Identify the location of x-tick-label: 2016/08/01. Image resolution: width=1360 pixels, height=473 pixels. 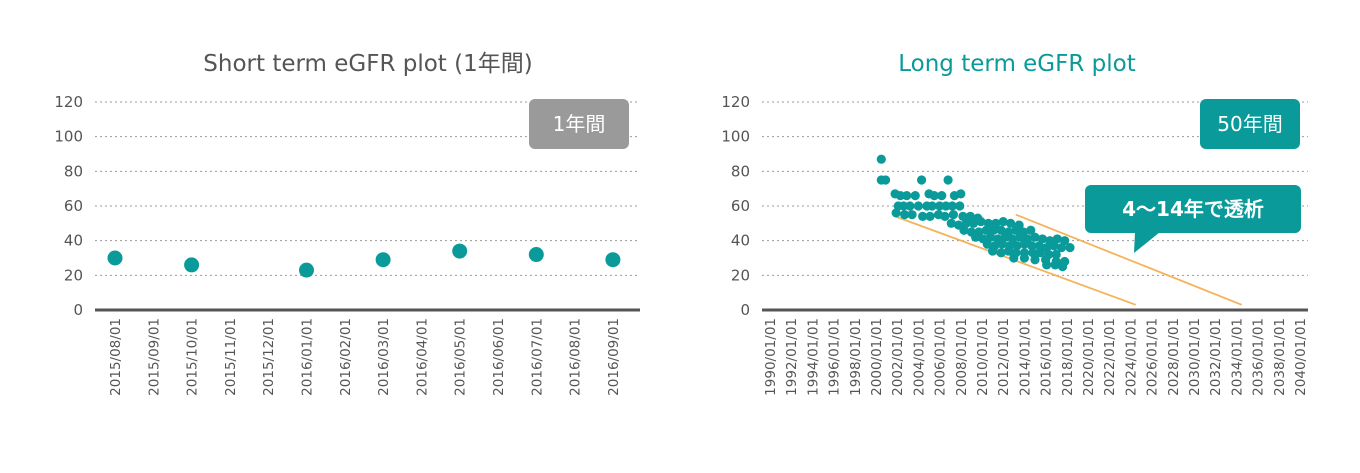
(576, 357).